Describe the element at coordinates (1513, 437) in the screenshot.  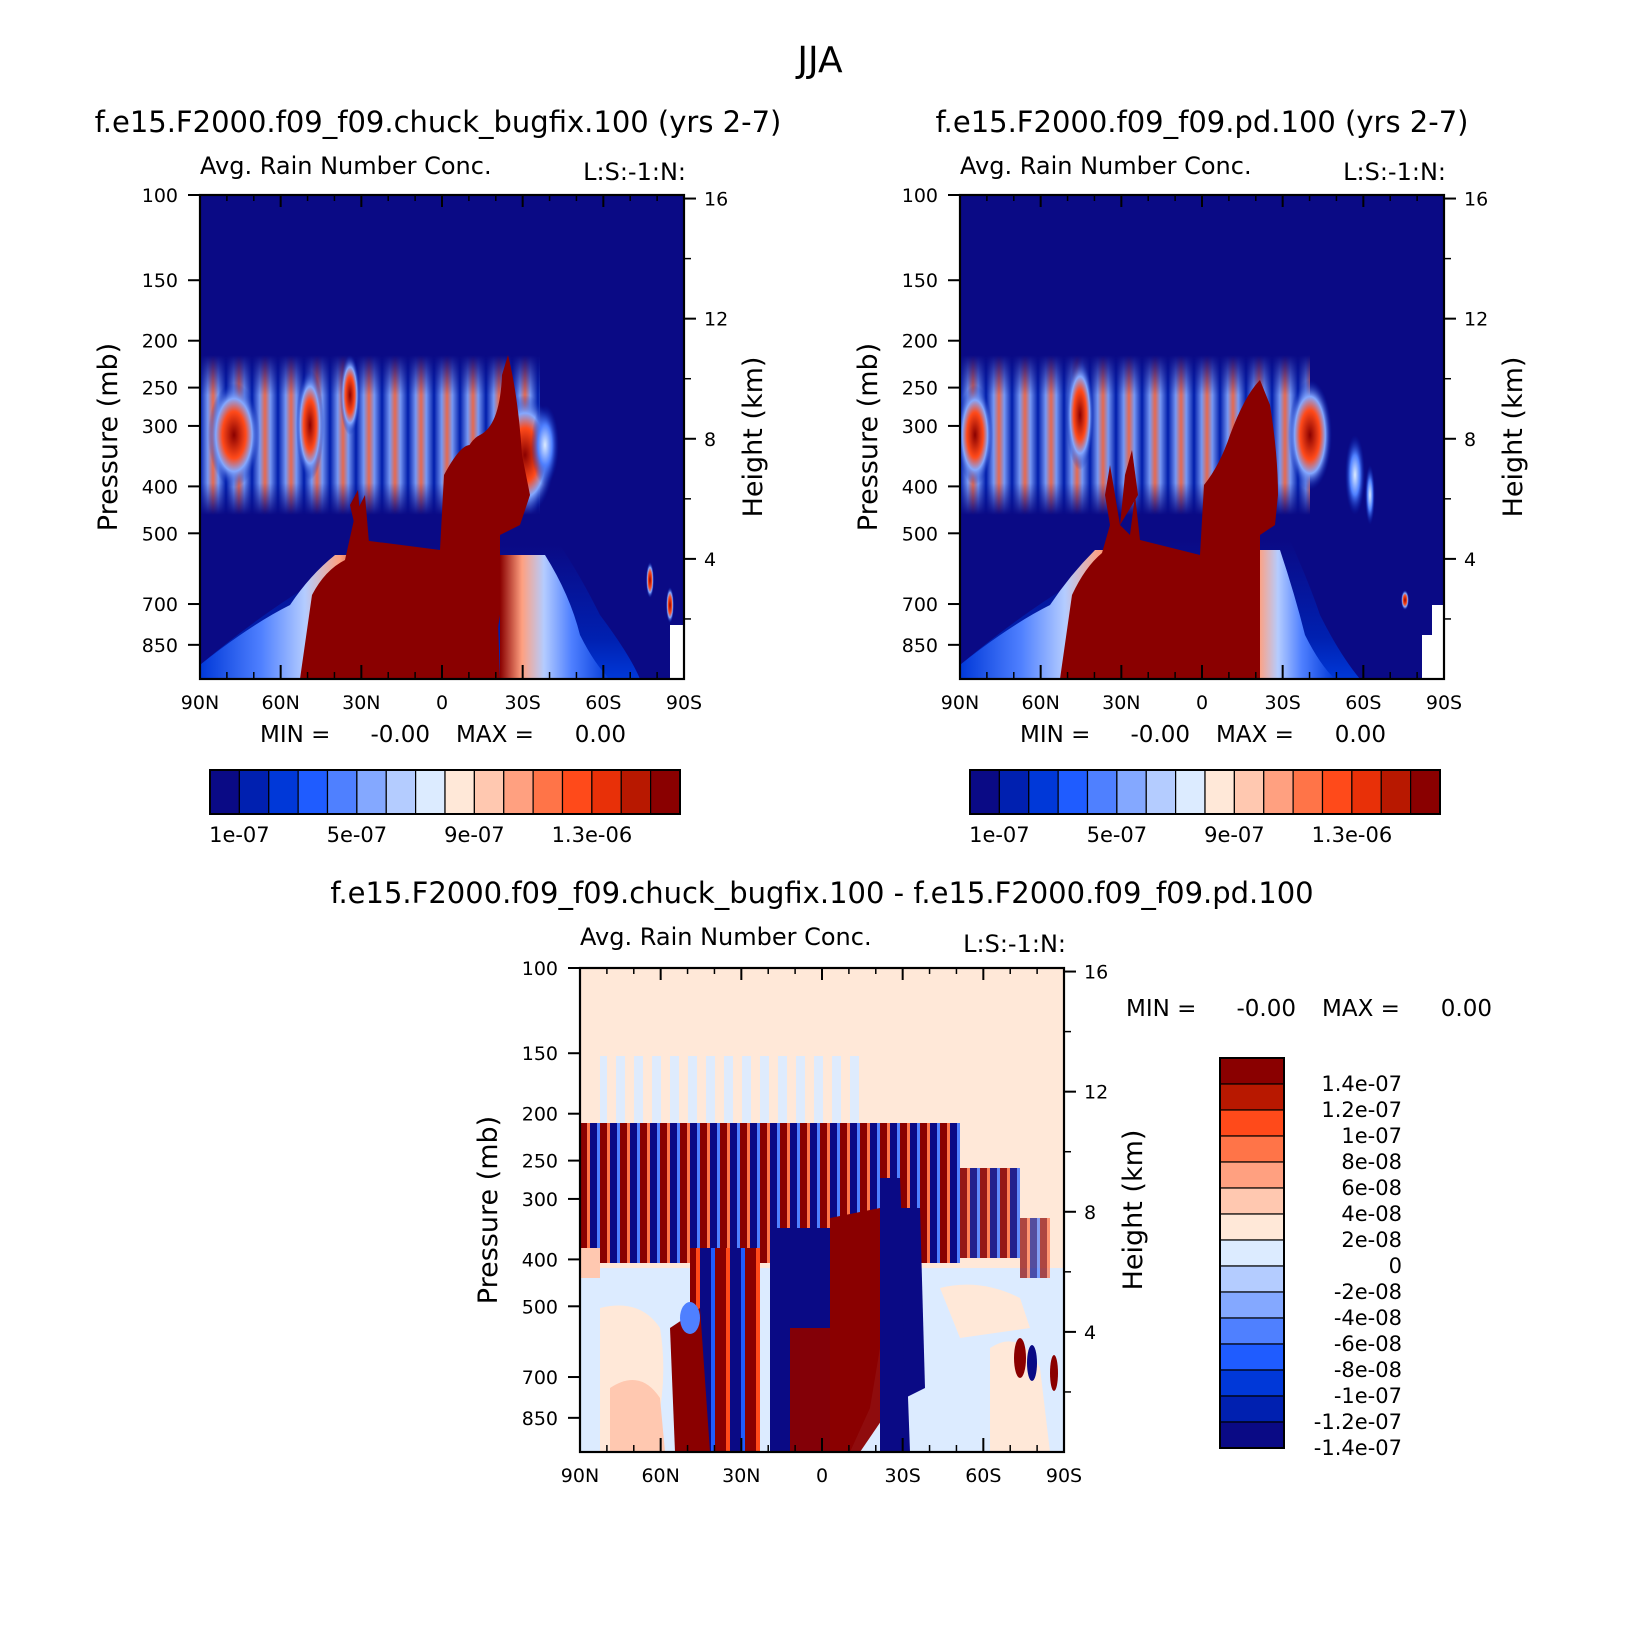
I see `y2-axis-label: Height (km)` at that location.